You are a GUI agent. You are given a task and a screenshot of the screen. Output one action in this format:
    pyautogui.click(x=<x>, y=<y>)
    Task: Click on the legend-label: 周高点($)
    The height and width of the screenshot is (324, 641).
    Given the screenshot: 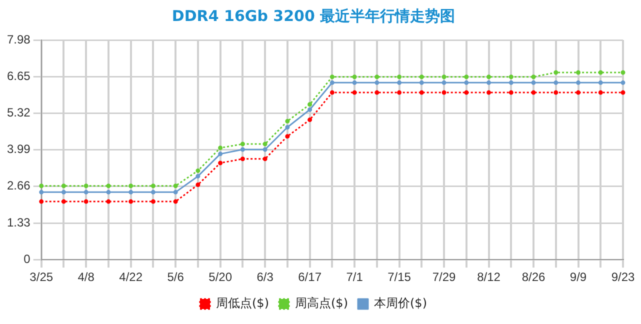 What is the action you would take?
    pyautogui.click(x=321, y=303)
    